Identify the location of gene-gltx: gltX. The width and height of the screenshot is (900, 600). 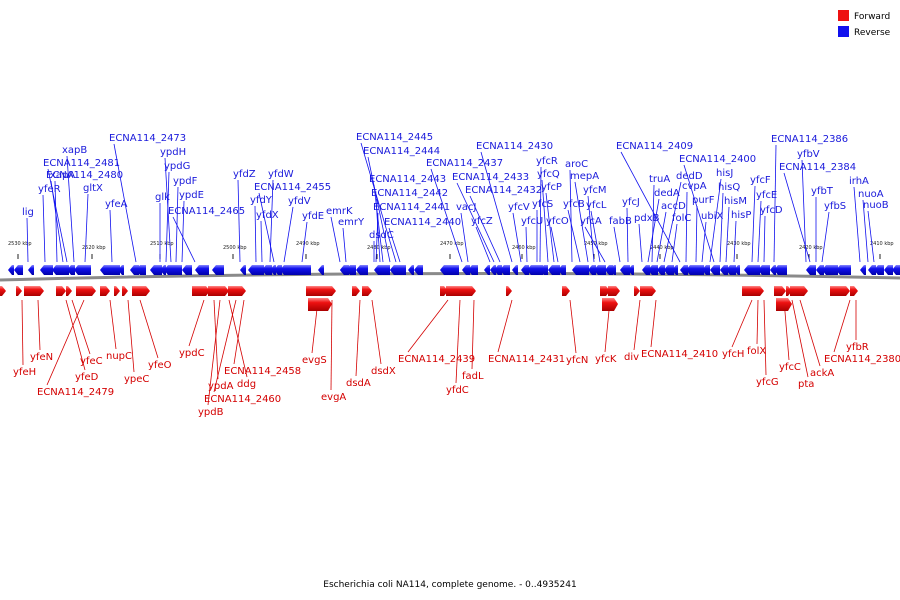
(93, 229).